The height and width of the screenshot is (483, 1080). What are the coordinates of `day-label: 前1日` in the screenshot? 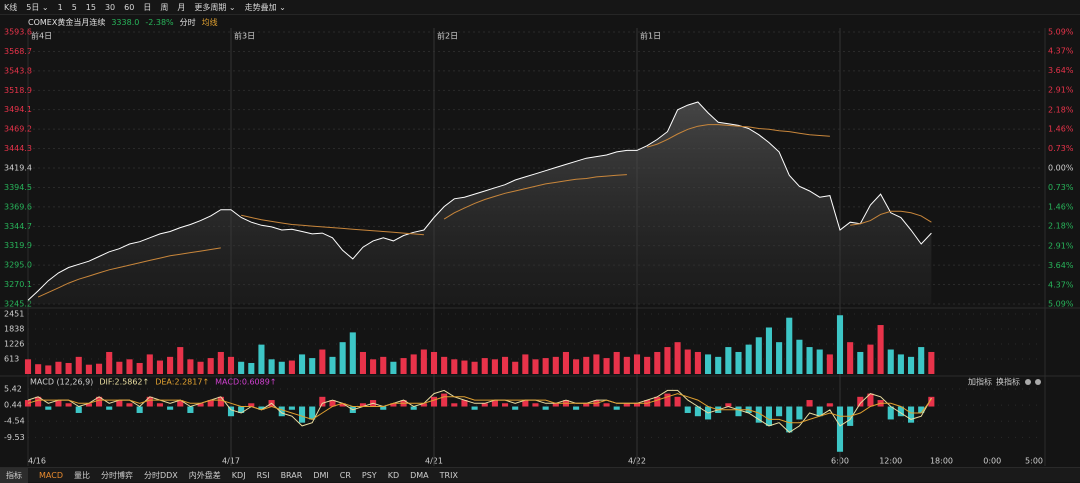 It's located at (650, 36).